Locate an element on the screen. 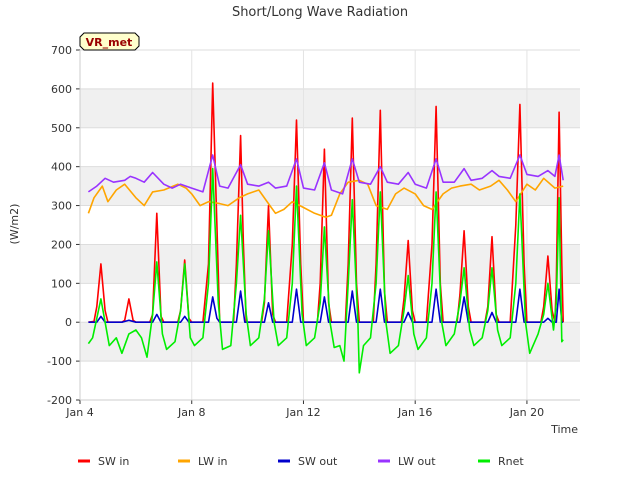  chart-title: Short/Long Wave Radiation is located at coordinates (320, 12).